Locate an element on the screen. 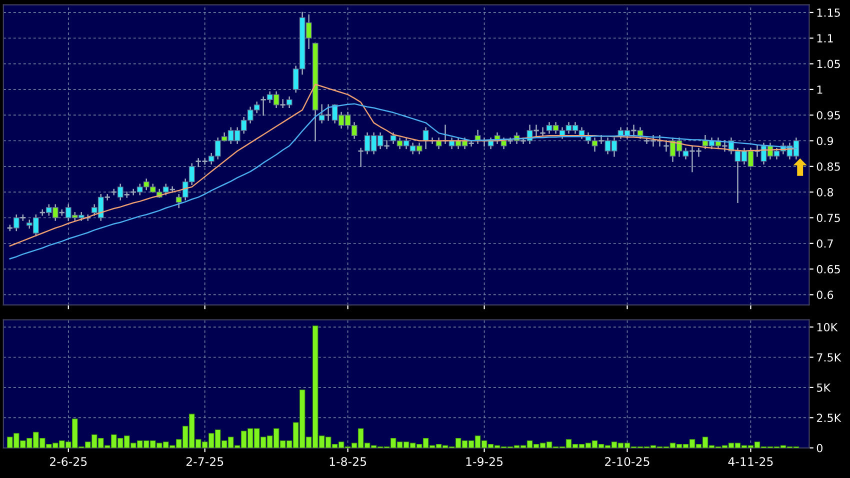 Image resolution: width=850 pixels, height=478 pixels. y-tick-label: 0.75 is located at coordinates (828, 218).